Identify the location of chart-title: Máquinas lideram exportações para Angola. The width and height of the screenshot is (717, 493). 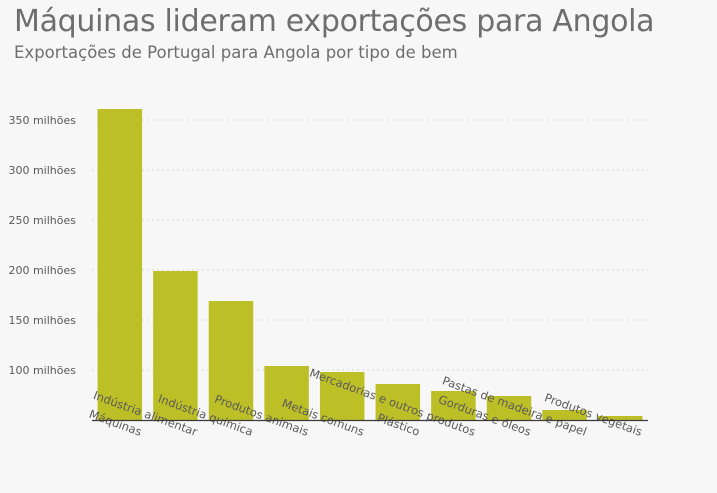
(334, 21).